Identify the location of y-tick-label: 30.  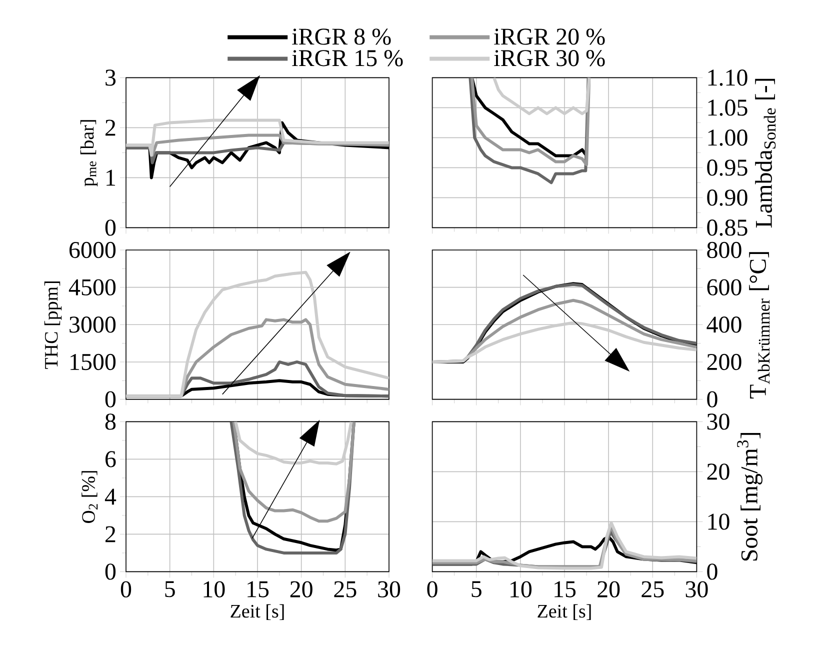
(718, 422).